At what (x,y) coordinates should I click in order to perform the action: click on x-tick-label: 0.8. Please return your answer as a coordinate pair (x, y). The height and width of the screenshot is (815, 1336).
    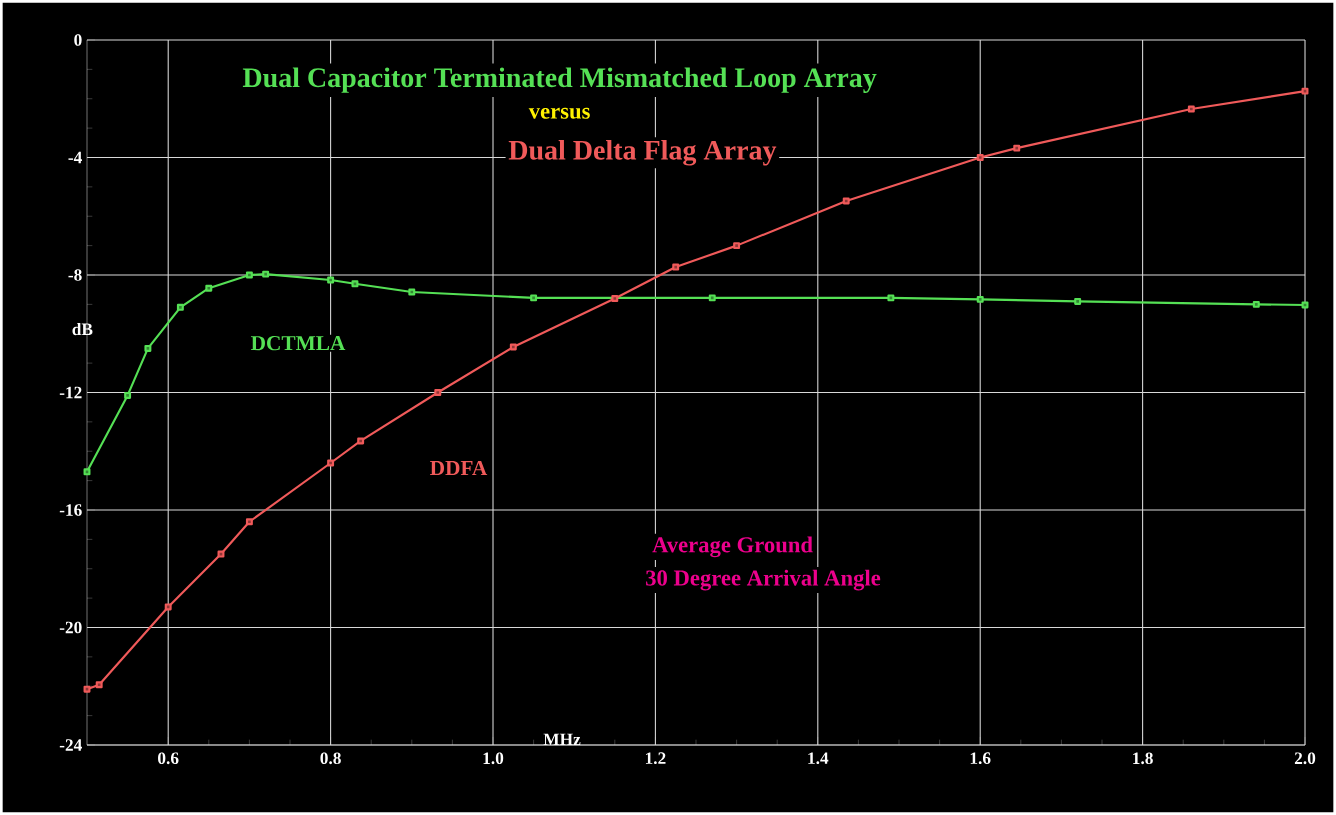
    Looking at the image, I should click on (330, 758).